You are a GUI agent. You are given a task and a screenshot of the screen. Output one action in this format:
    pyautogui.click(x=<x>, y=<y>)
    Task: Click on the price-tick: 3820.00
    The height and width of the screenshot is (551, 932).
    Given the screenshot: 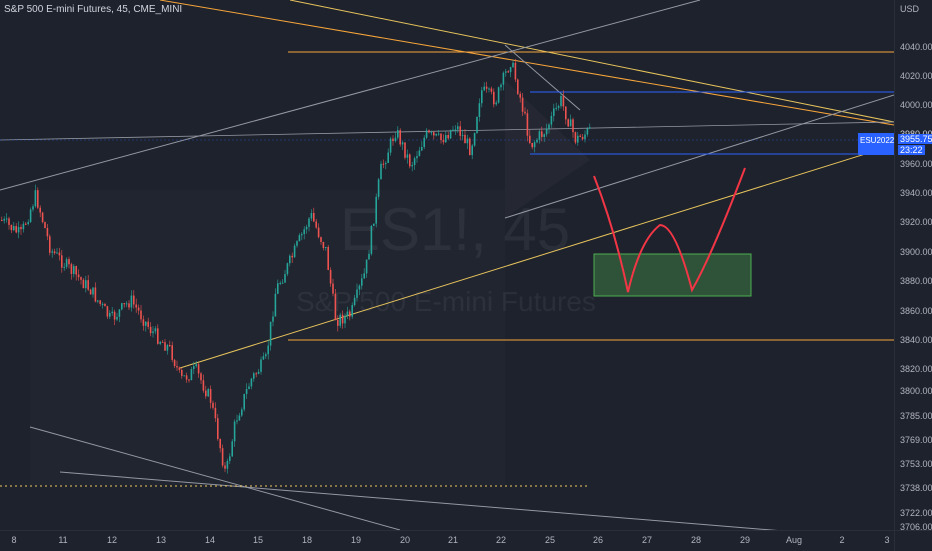 What is the action you would take?
    pyautogui.click(x=916, y=369)
    